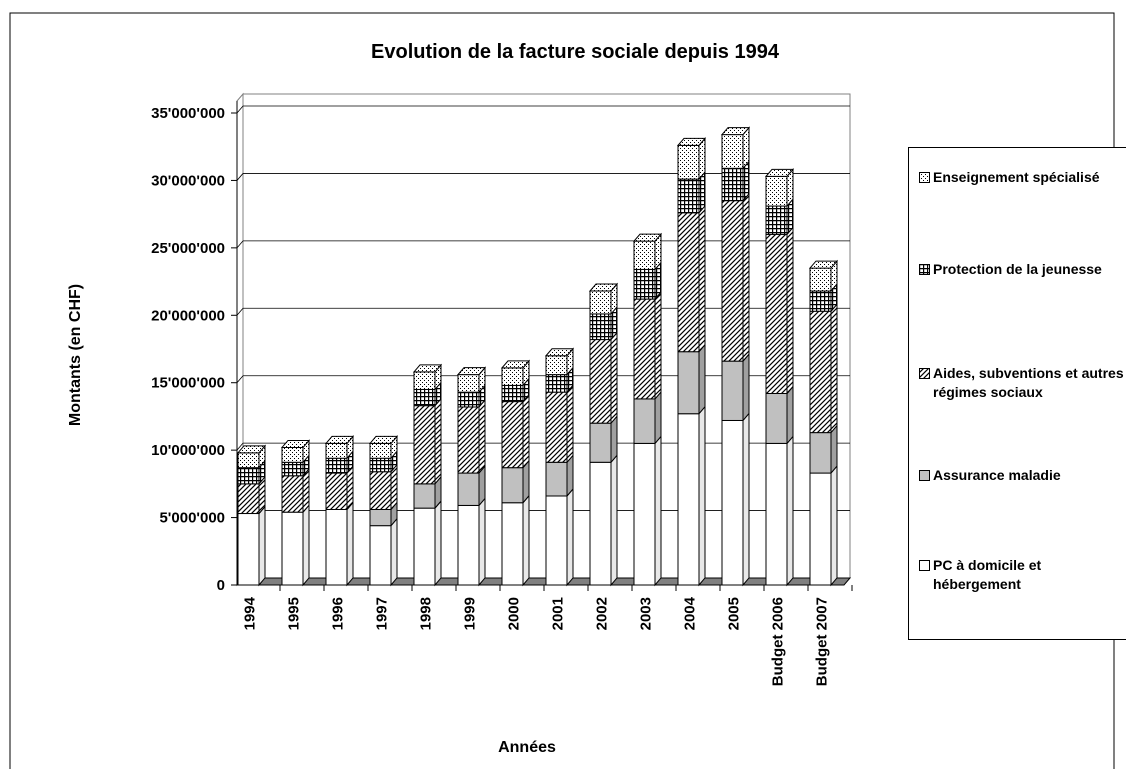 The height and width of the screenshot is (769, 1126). I want to click on x-tick-label: 2003, so click(646, 613).